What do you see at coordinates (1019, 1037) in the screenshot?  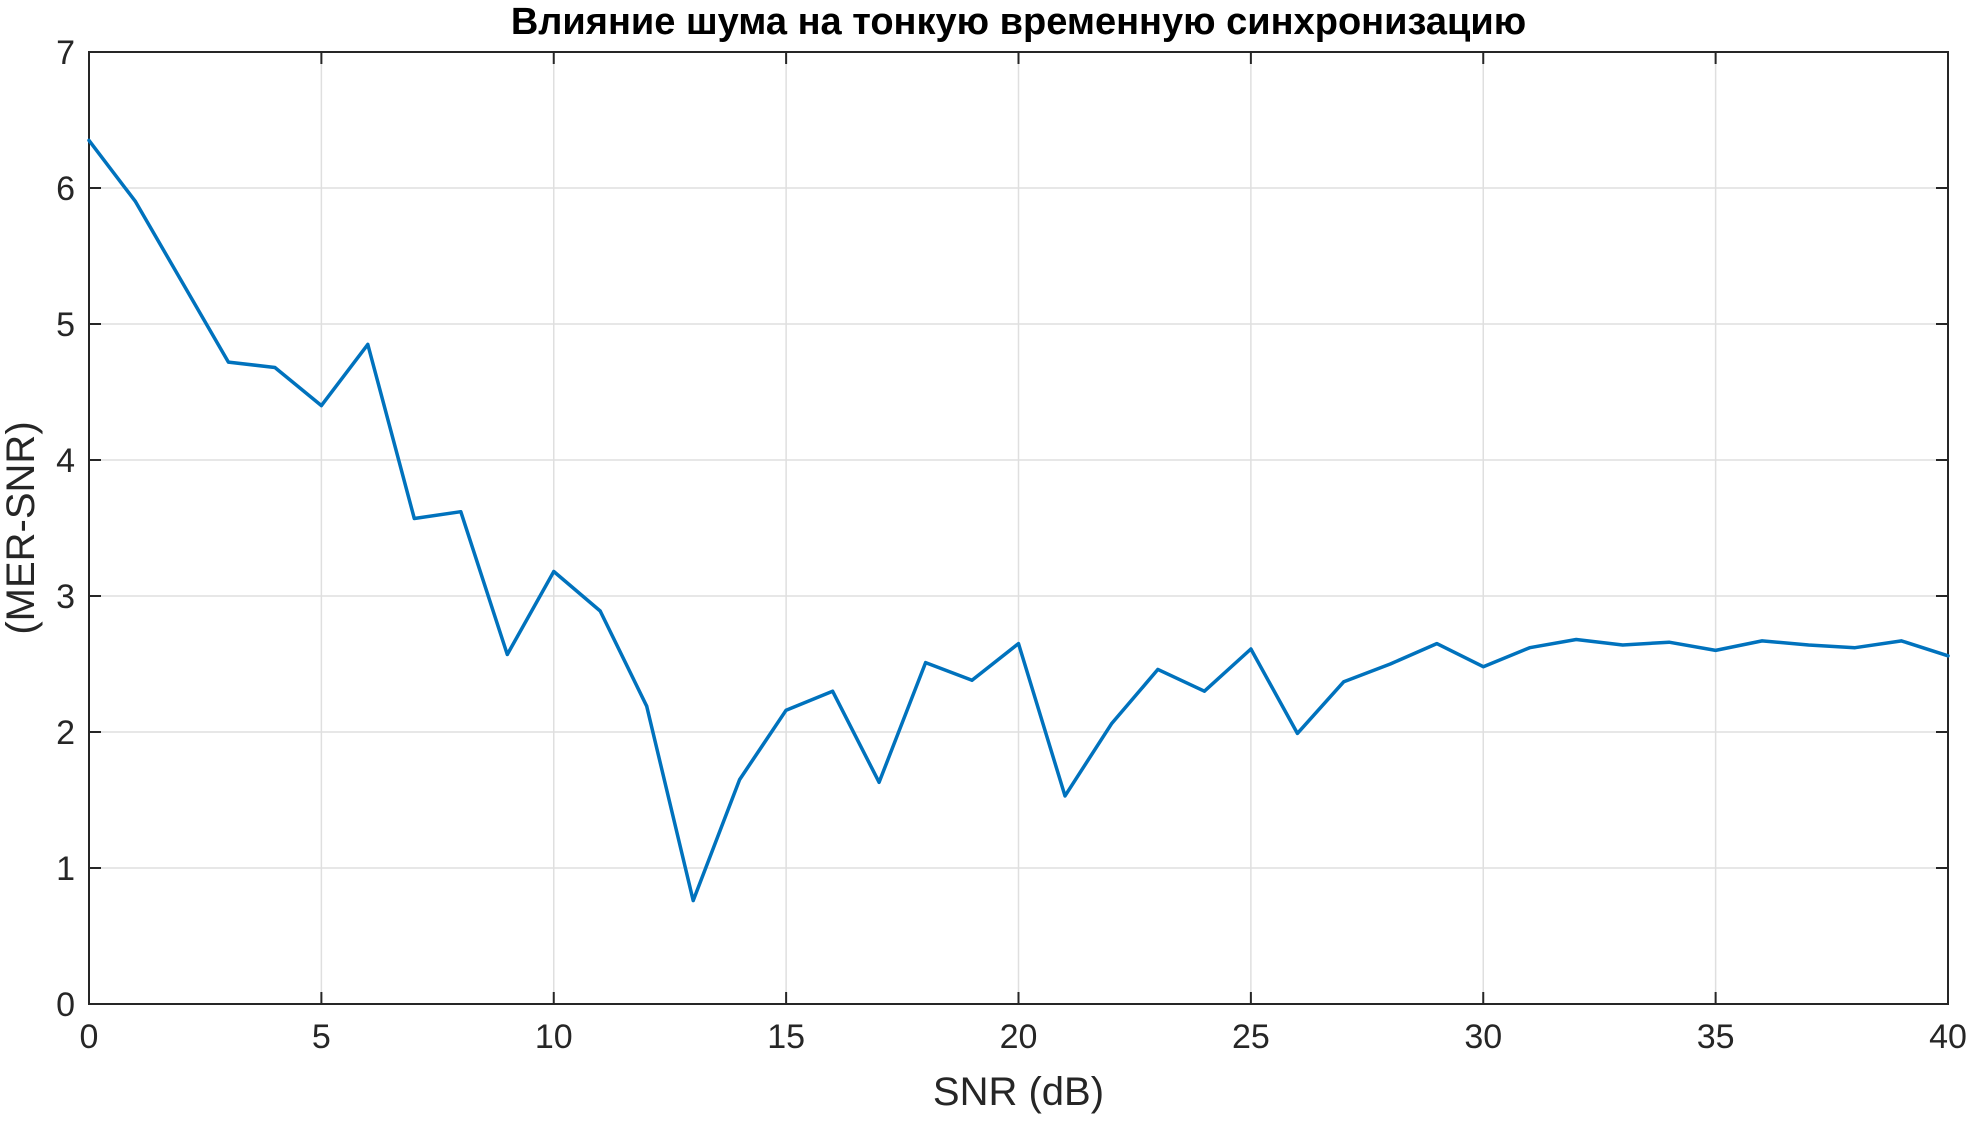 I see `x-tick-label: 20` at bounding box center [1019, 1037].